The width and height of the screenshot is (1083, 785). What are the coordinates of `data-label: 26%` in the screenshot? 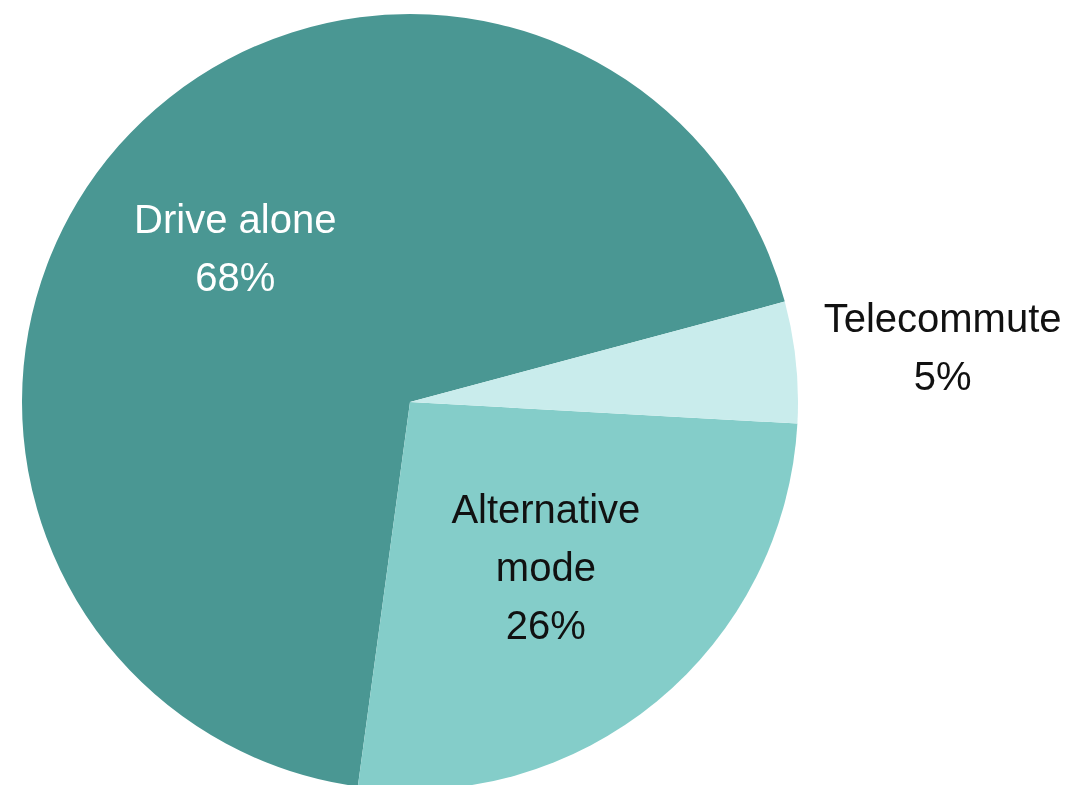 It's located at (545, 624).